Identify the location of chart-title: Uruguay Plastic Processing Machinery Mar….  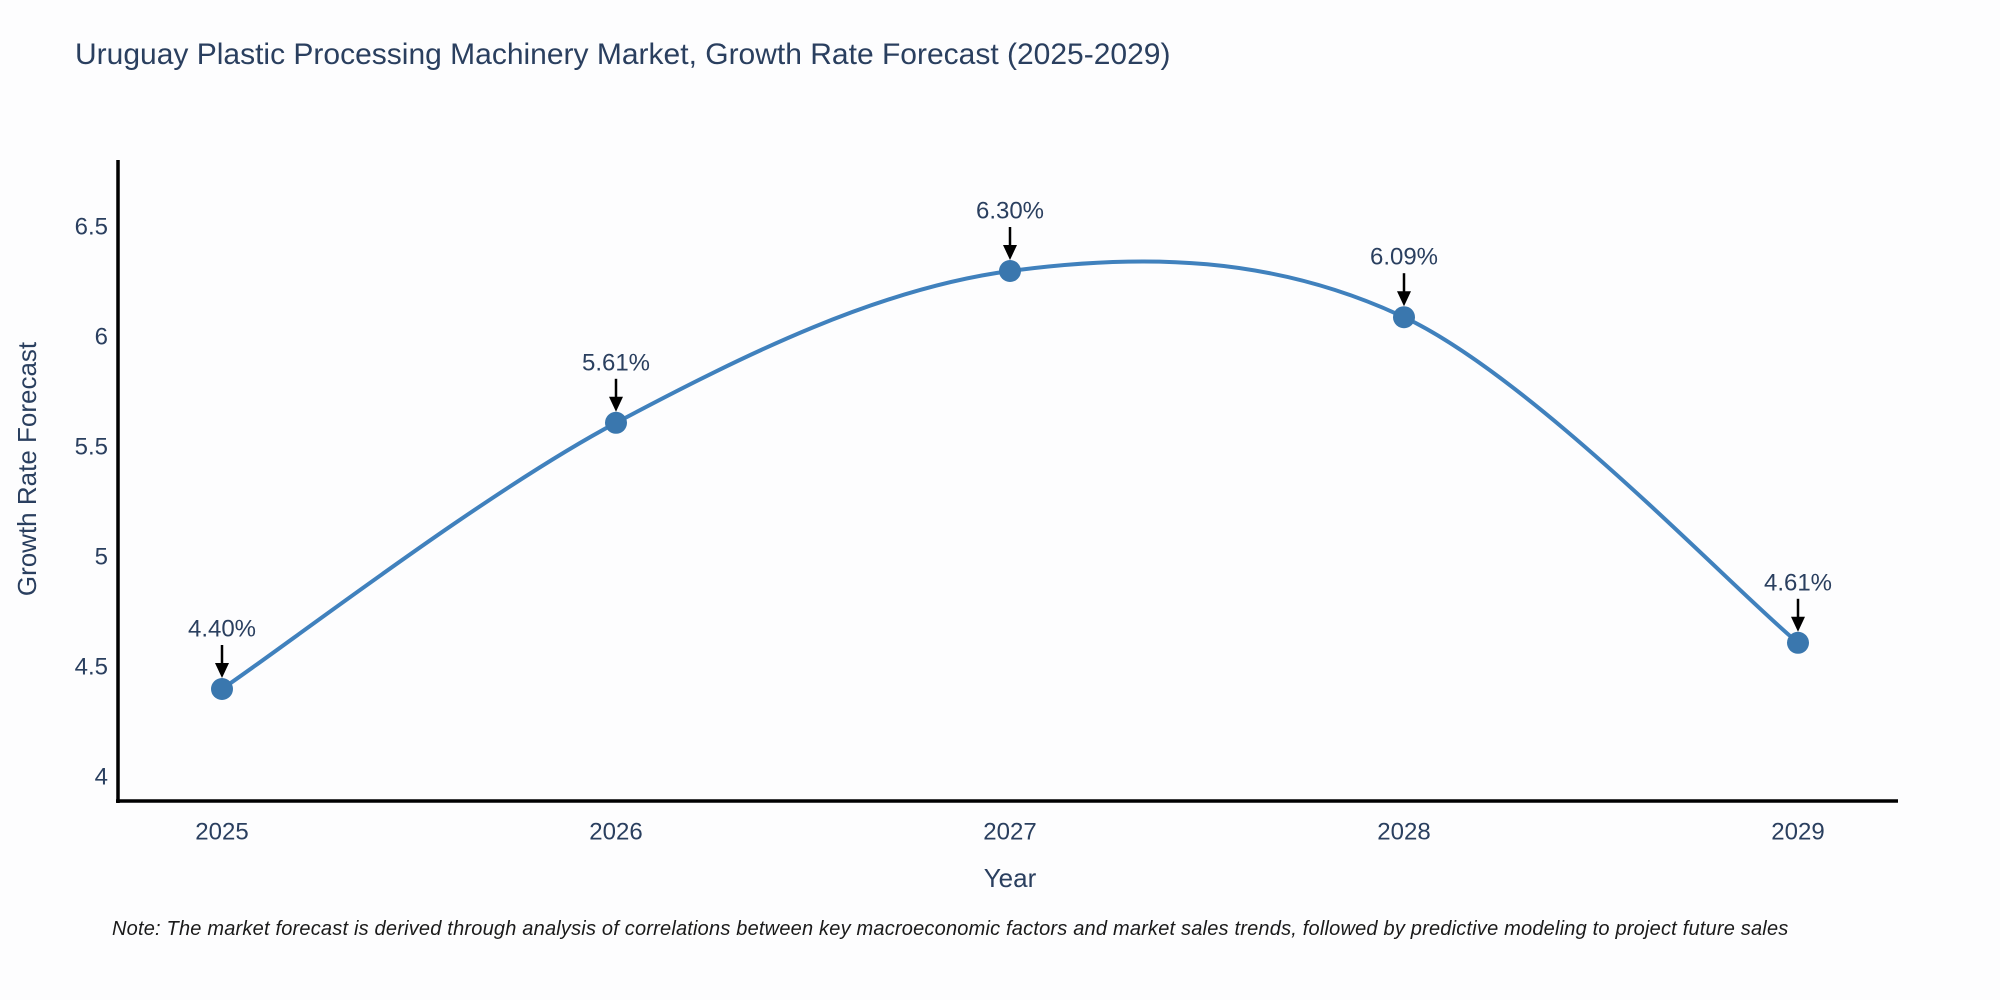
(623, 54).